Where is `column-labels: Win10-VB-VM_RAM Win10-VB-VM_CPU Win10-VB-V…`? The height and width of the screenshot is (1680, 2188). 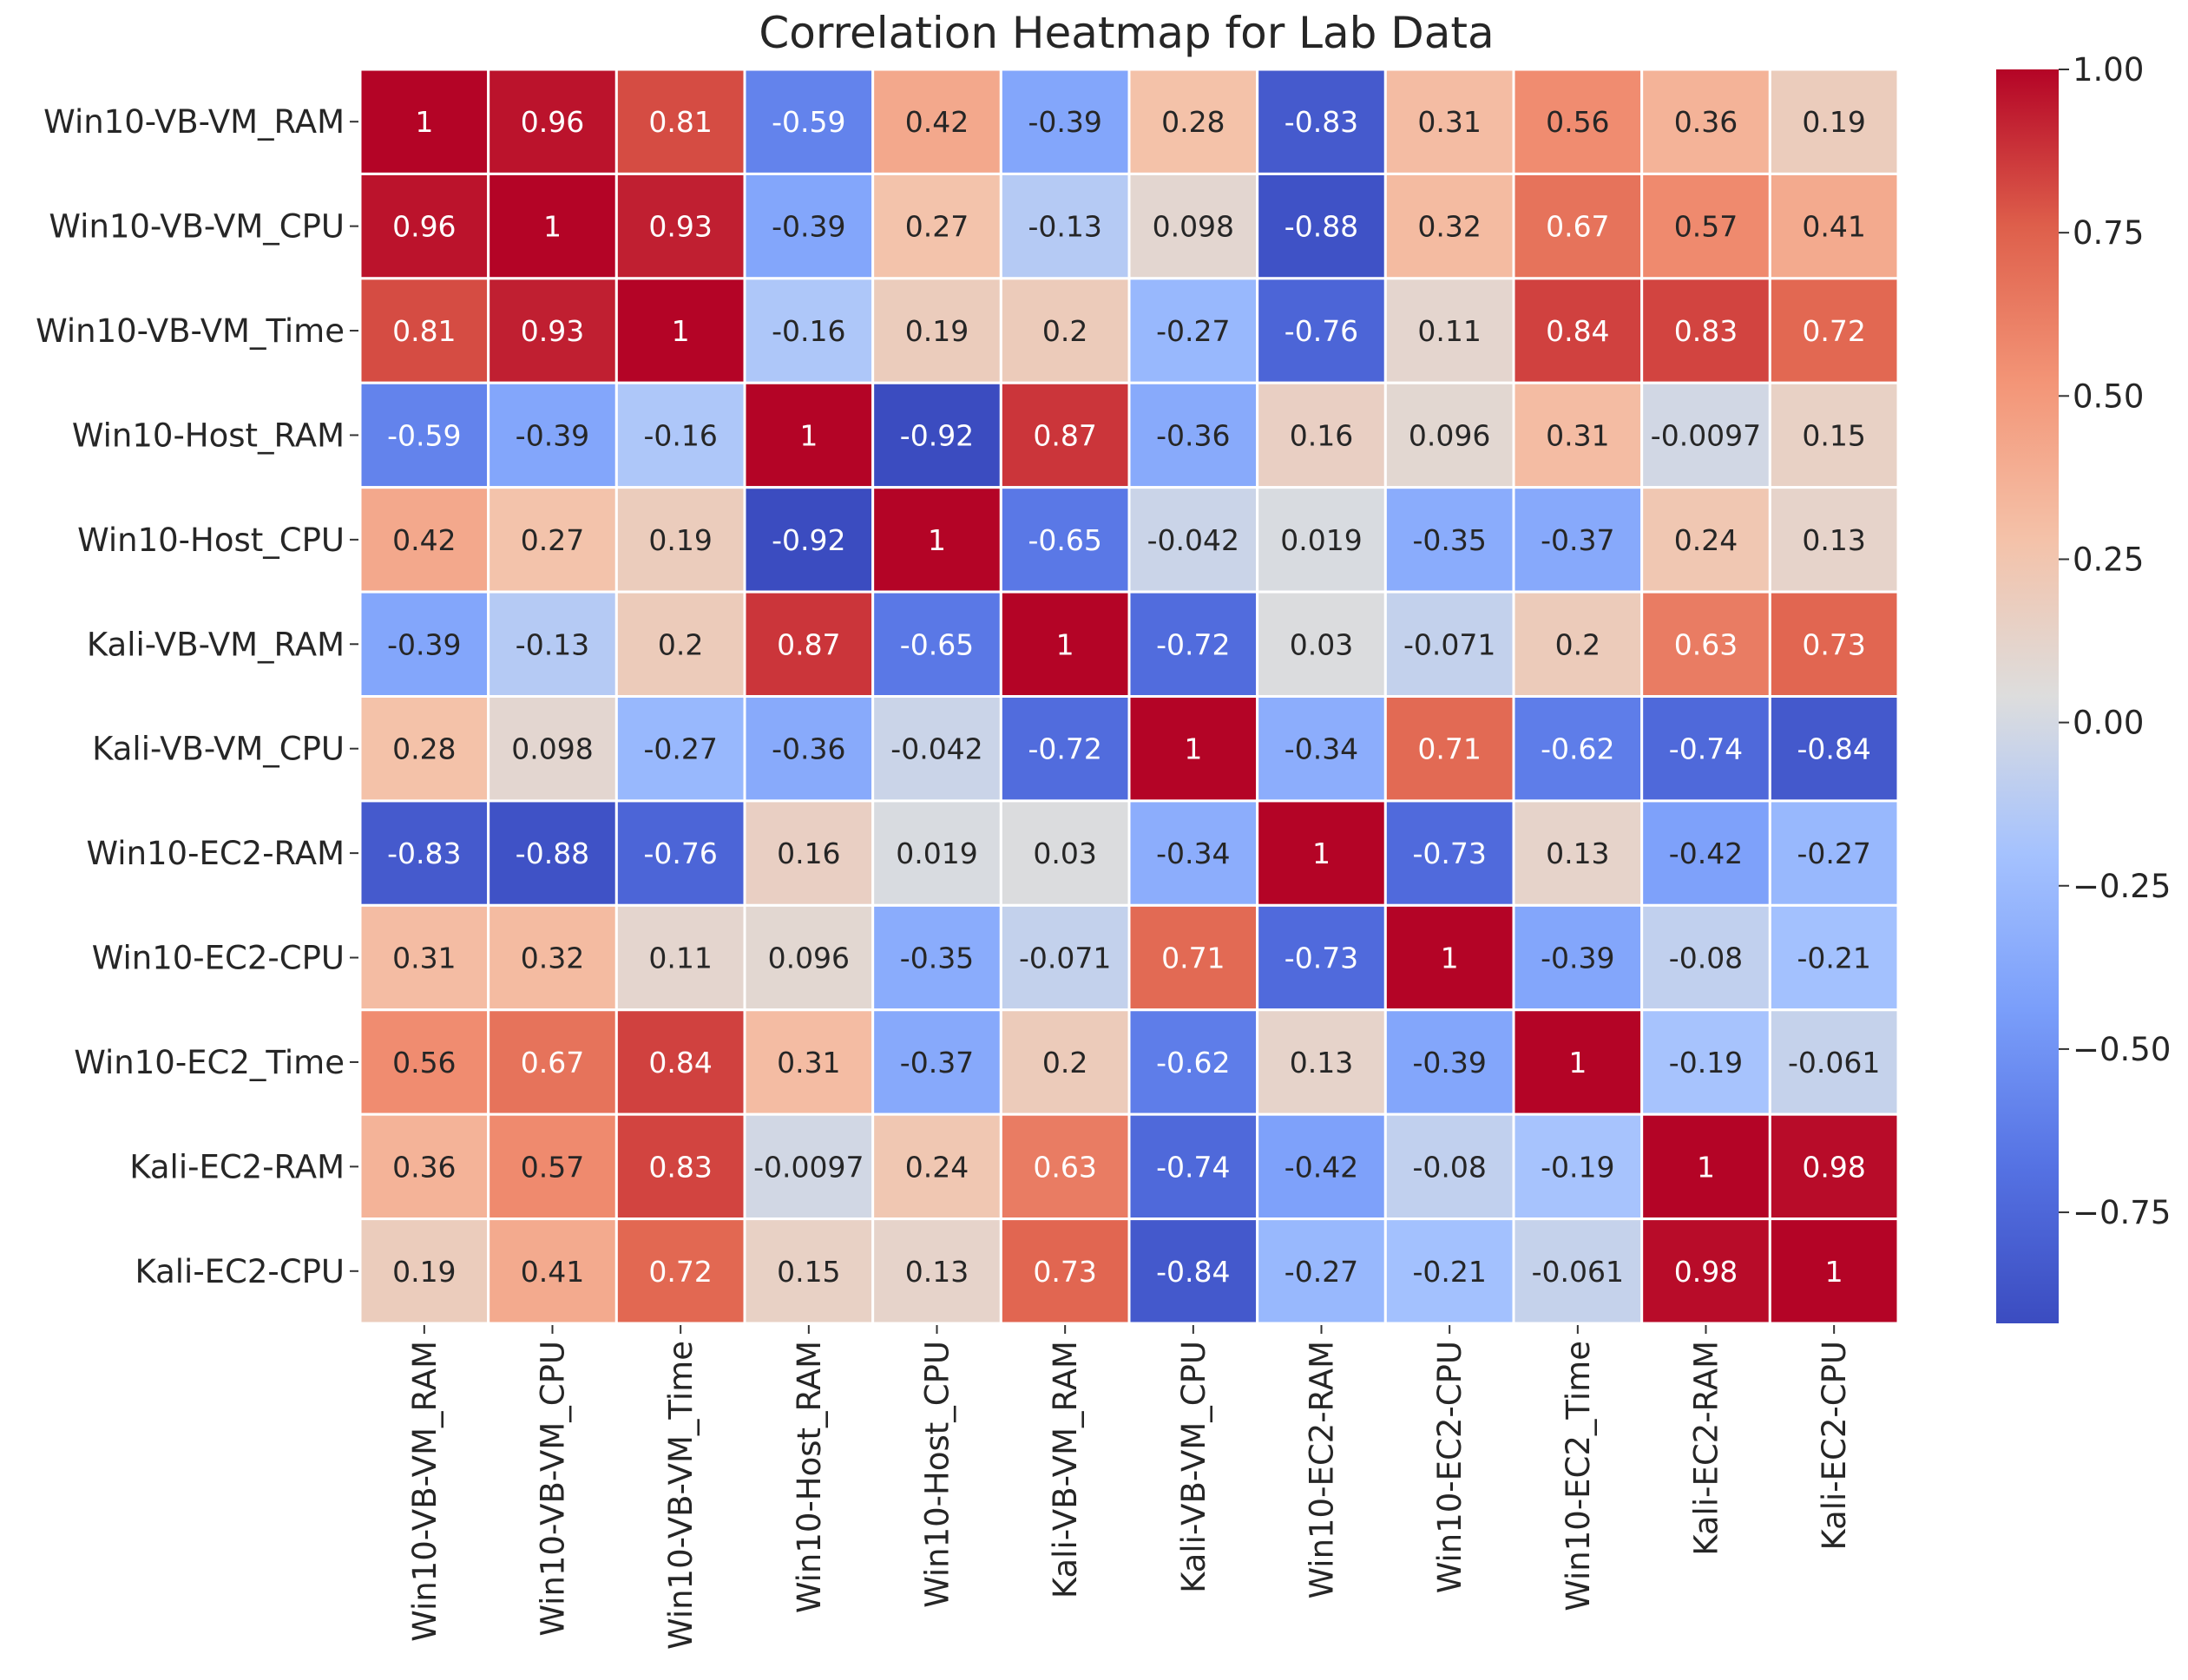 column-labels: Win10-VB-VM_RAM Win10-VB-VM_CPU Win10-VB-V… is located at coordinates (1129, 1487).